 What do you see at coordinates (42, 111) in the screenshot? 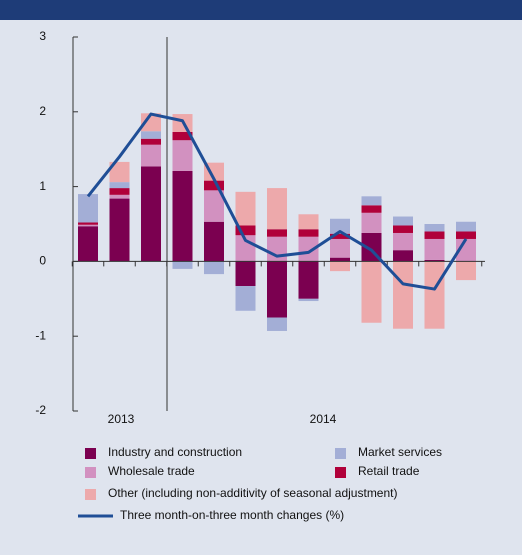
I see `y-tick-label: 2` at bounding box center [42, 111].